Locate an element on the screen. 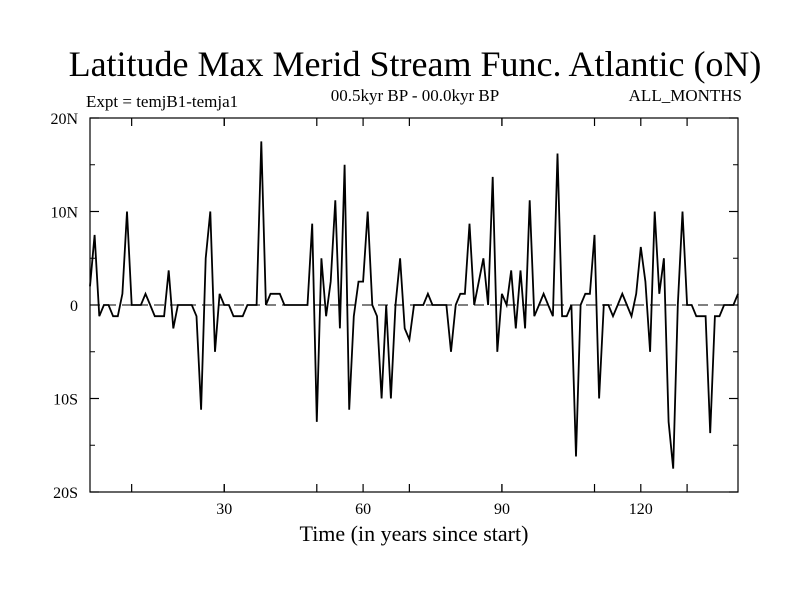 Image resolution: width=800 pixels, height=600 pixels. y-tick-label: 0 is located at coordinates (74, 306).